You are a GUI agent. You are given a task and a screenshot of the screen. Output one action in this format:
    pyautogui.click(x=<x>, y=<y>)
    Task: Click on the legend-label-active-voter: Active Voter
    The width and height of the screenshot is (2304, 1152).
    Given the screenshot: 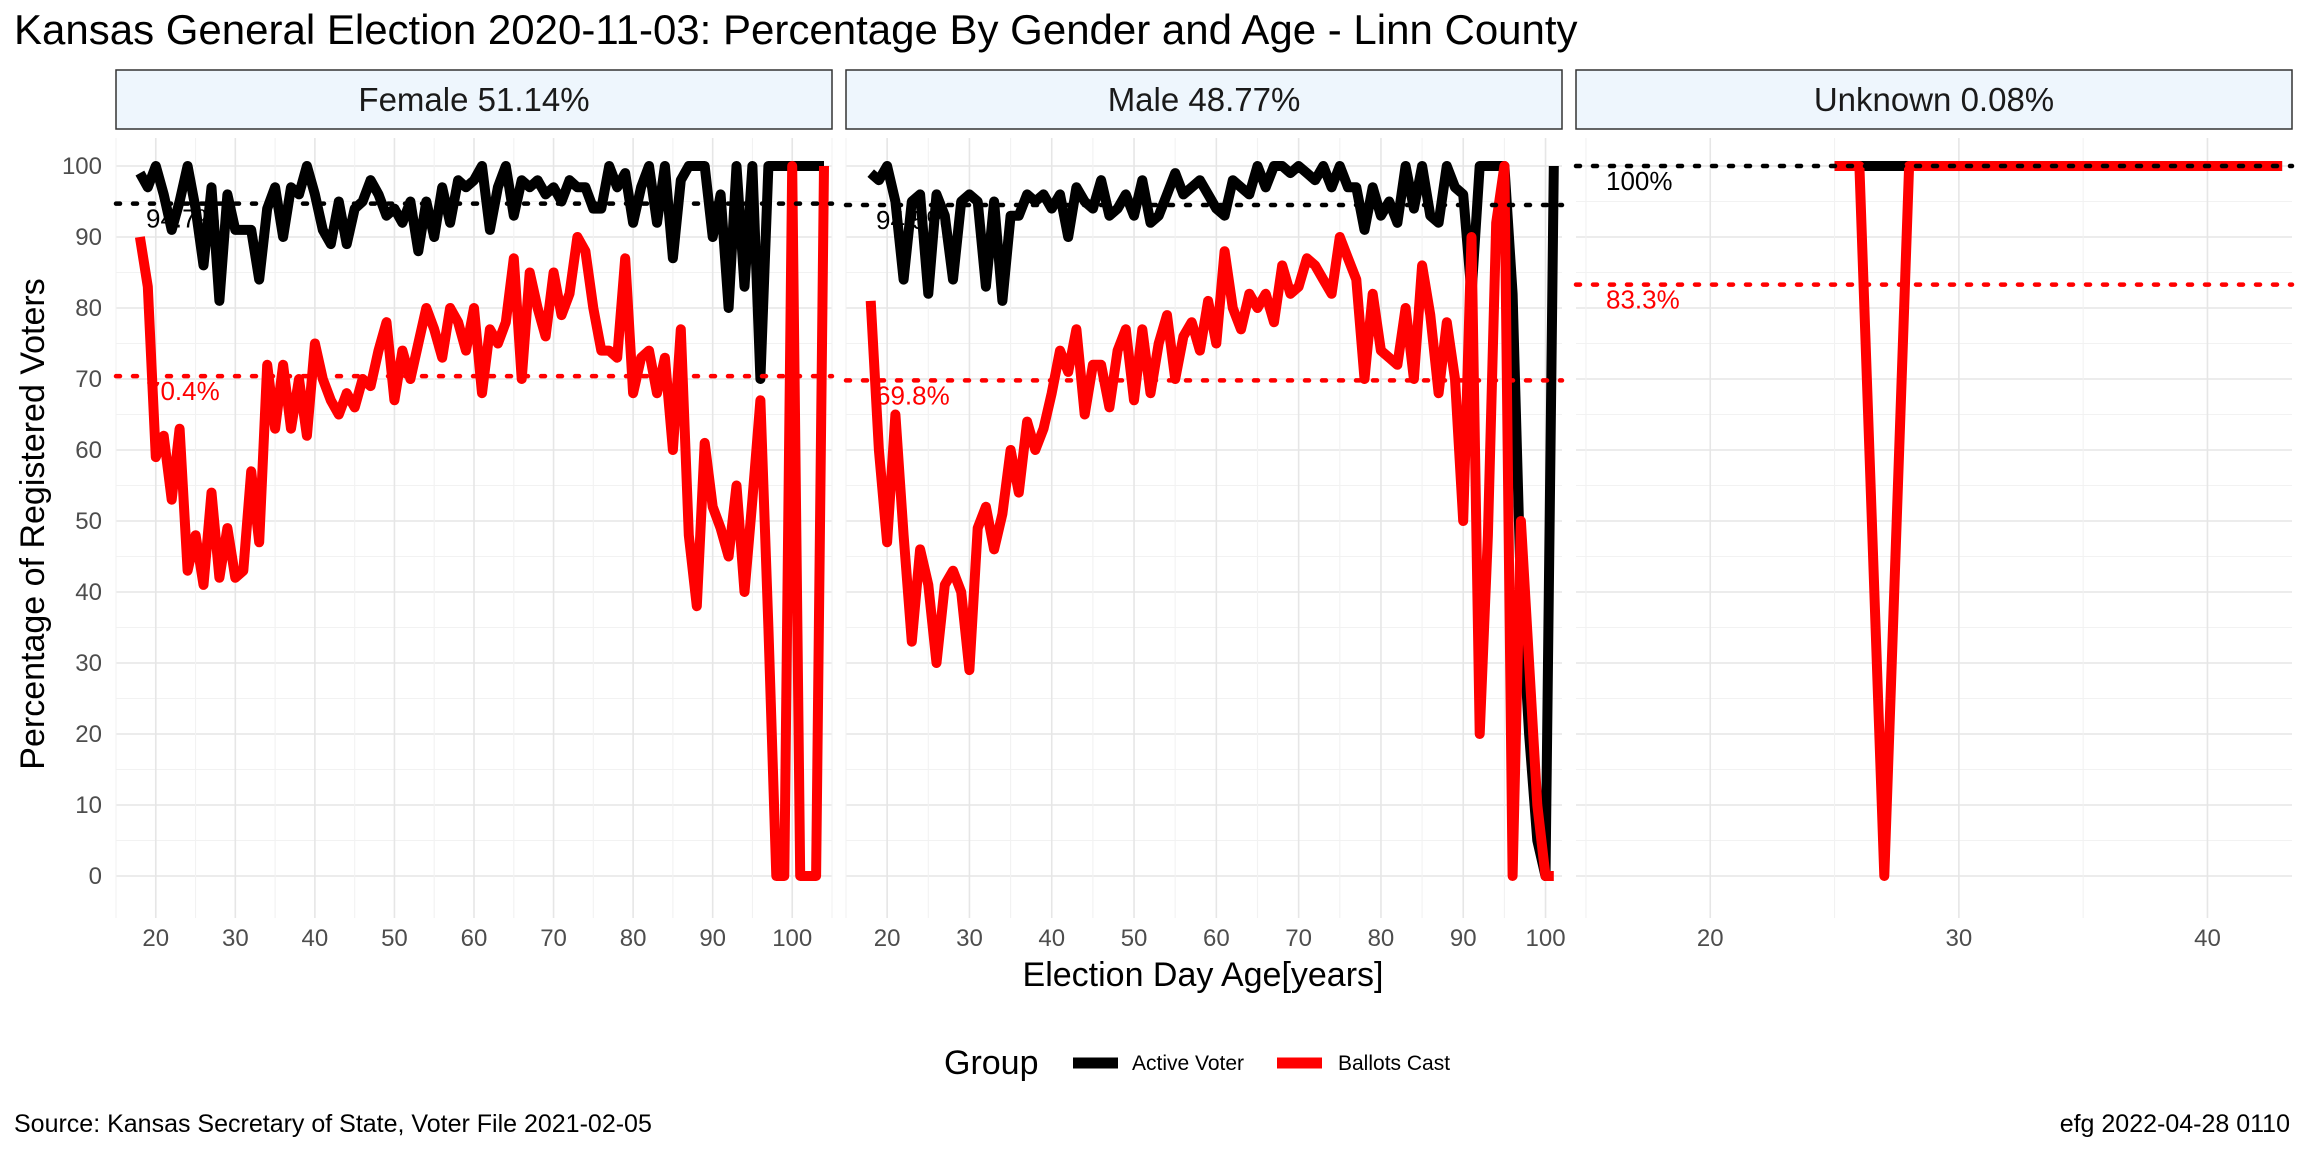 What is the action you would take?
    pyautogui.click(x=1188, y=1063)
    